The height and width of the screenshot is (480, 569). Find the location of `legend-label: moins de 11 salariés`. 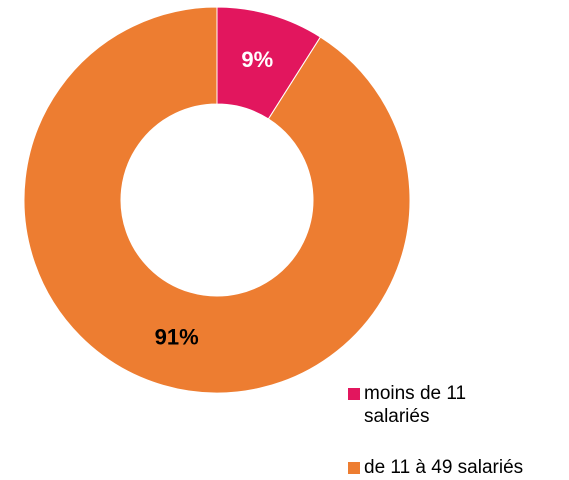

legend-label: moins de 11 salariés is located at coordinates (415, 405).